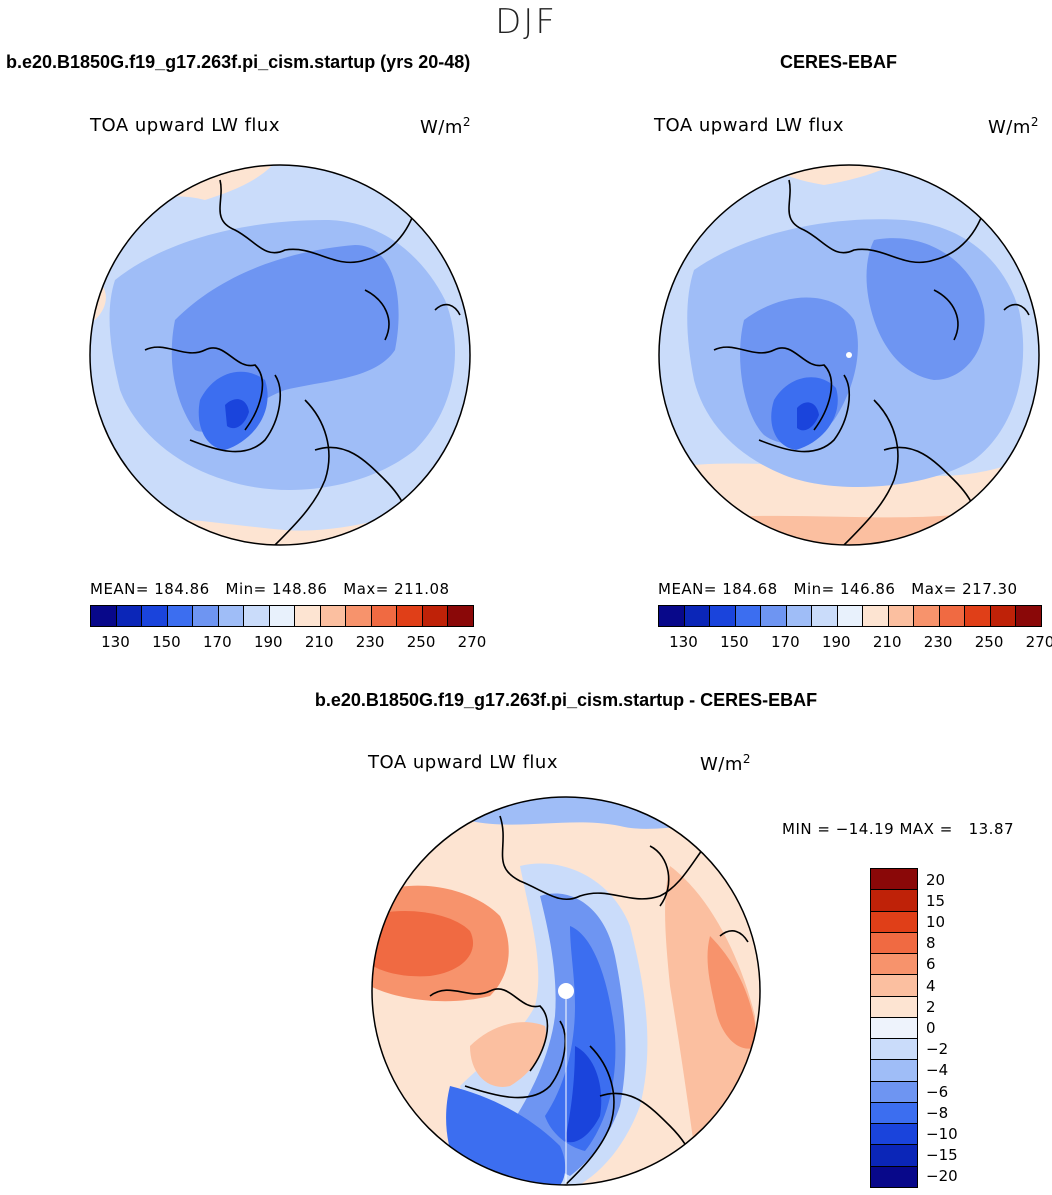 This screenshot has width=1052, height=1195. Describe the element at coordinates (288, 643) in the screenshot. I see `panel1-colorbar-ticks: 130 150 170 190 210 230 250 270` at that location.